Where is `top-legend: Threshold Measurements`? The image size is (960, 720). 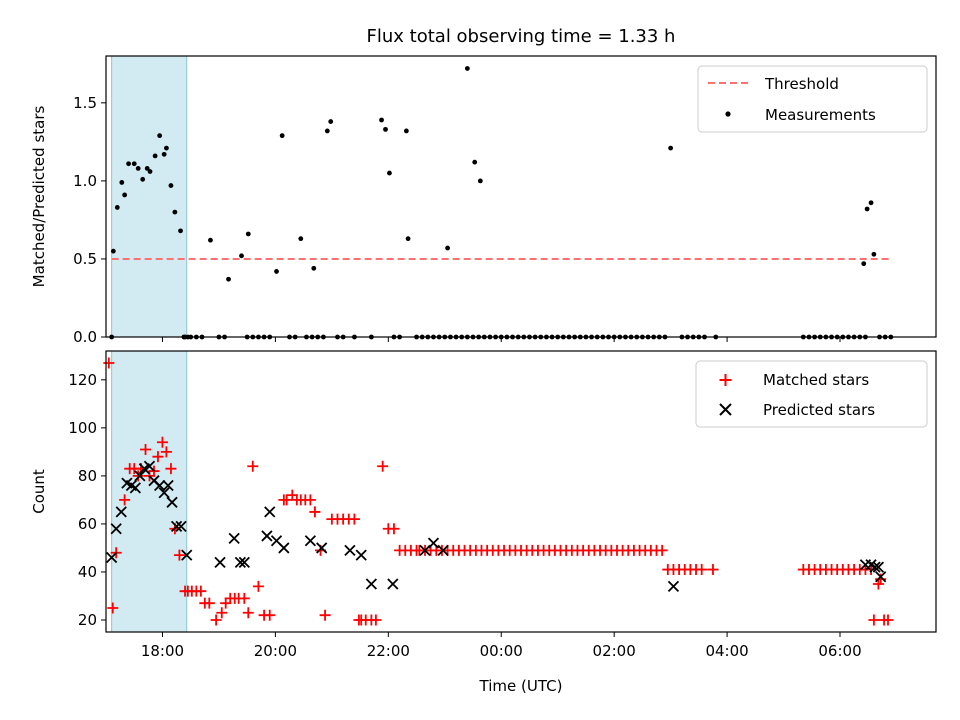 top-legend: Threshold Measurements is located at coordinates (812, 99).